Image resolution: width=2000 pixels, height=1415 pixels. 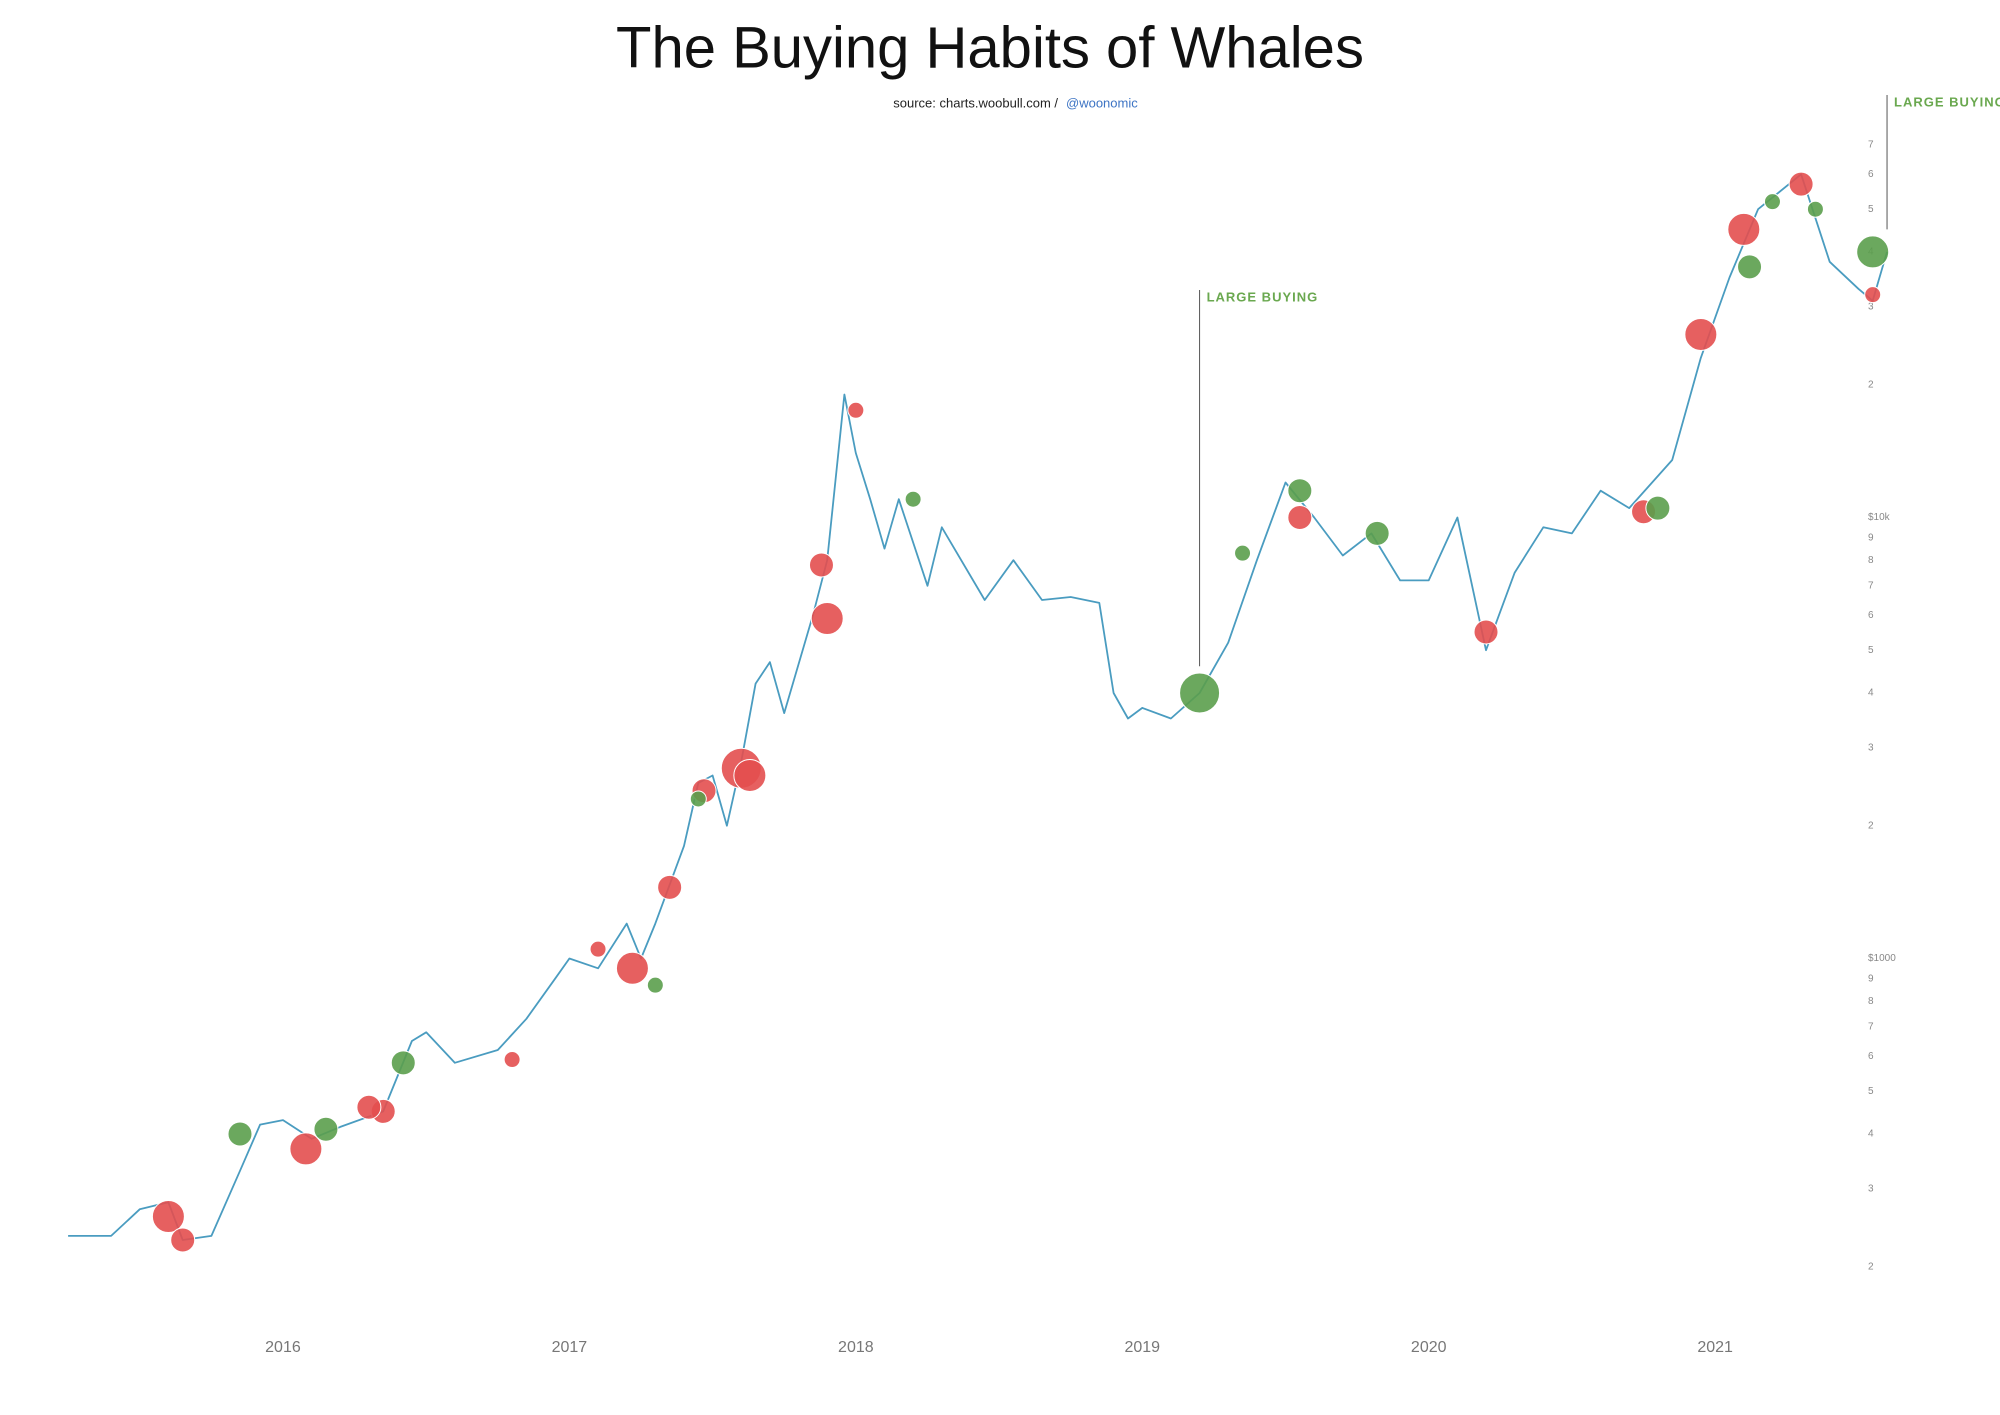 What do you see at coordinates (856, 1347) in the screenshot?
I see `x-tick-label: 2018` at bounding box center [856, 1347].